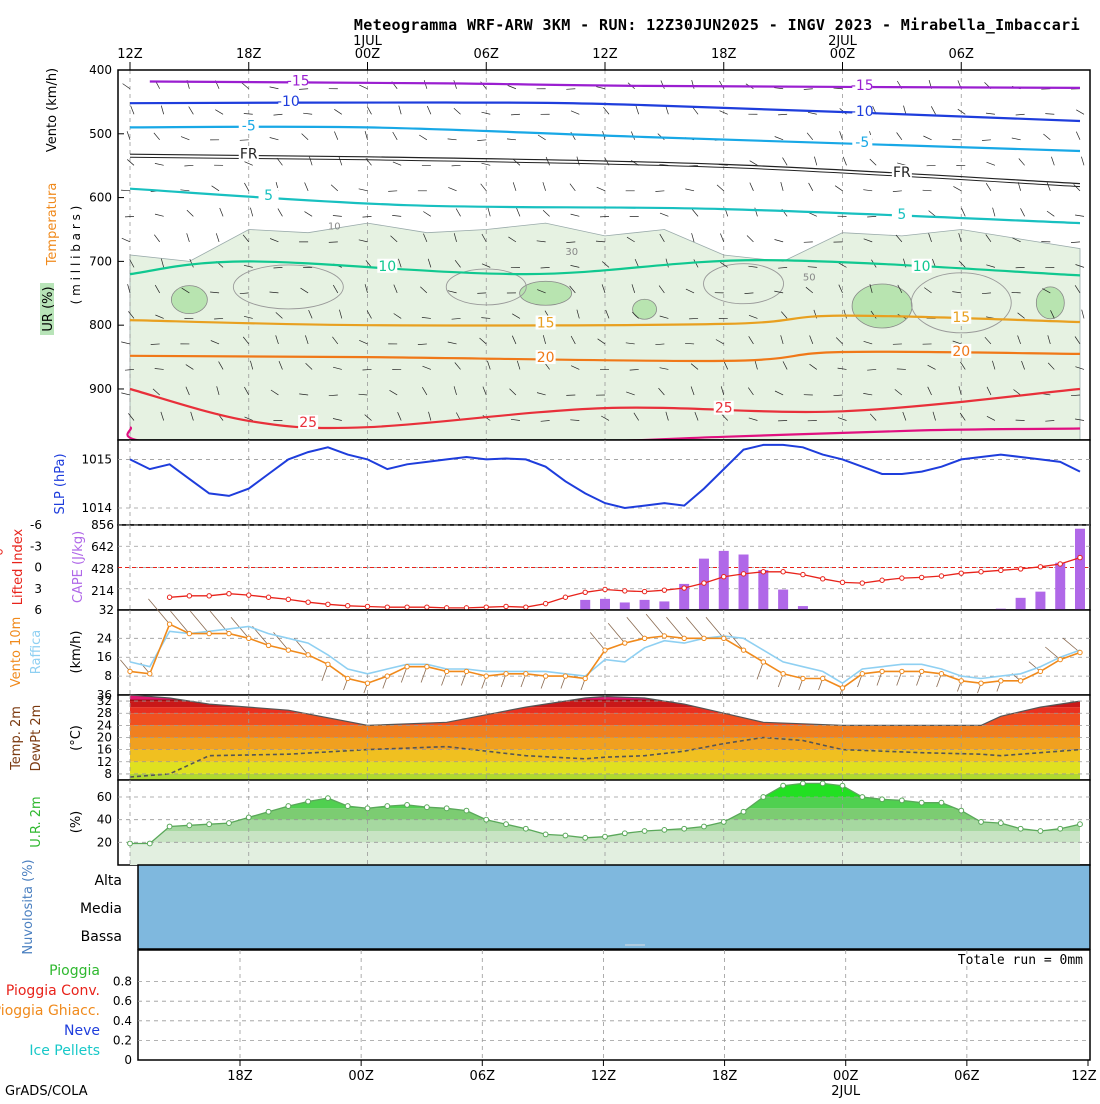 The width and height of the screenshot is (1100, 1104). What do you see at coordinates (122, 1040) in the screenshot?
I see `y-tick-label: 0.2` at bounding box center [122, 1040].